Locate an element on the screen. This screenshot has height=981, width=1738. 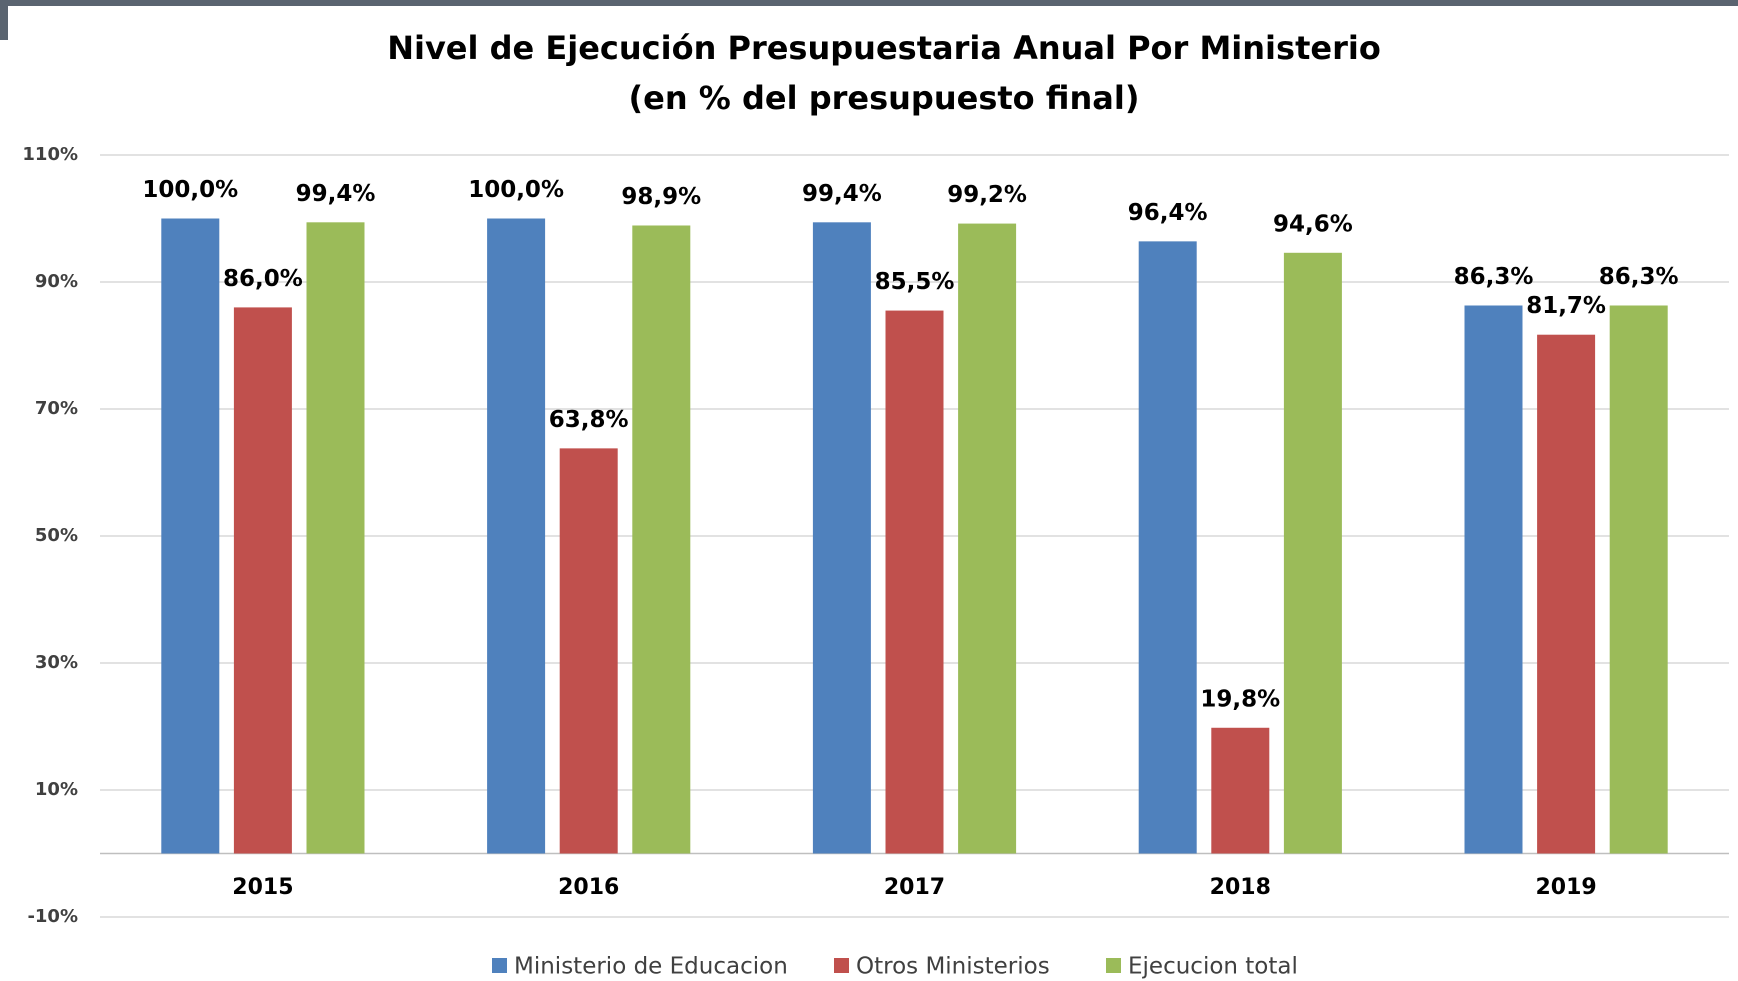
left-strip is located at coordinates (4, 20).